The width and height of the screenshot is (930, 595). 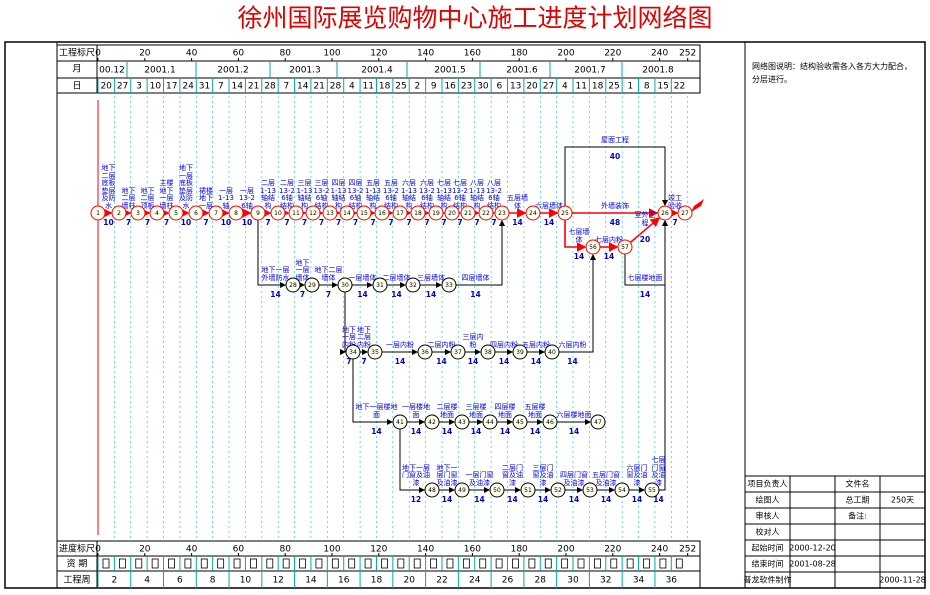 What do you see at coordinates (139, 87) in the screenshot?
I see `day: 3` at bounding box center [139, 87].